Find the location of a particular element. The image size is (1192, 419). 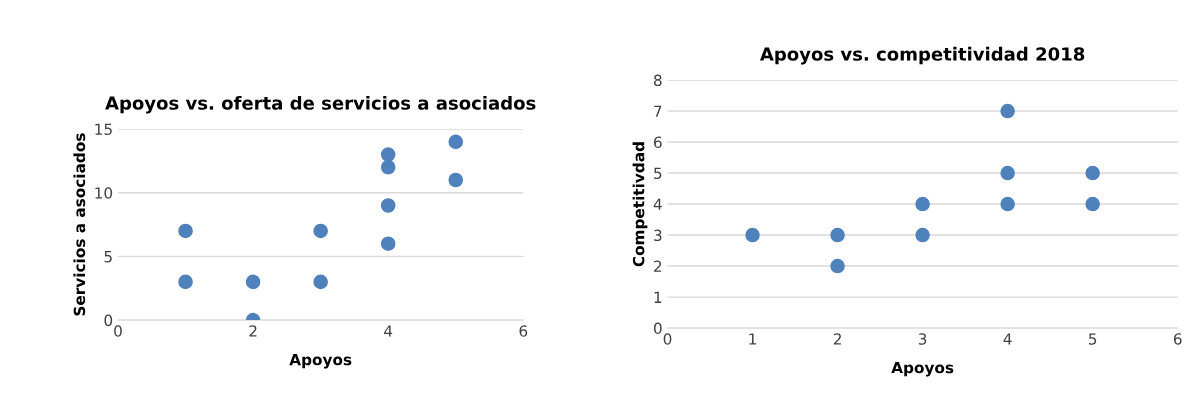

y-axis-title: Competitivdad is located at coordinates (640, 204).